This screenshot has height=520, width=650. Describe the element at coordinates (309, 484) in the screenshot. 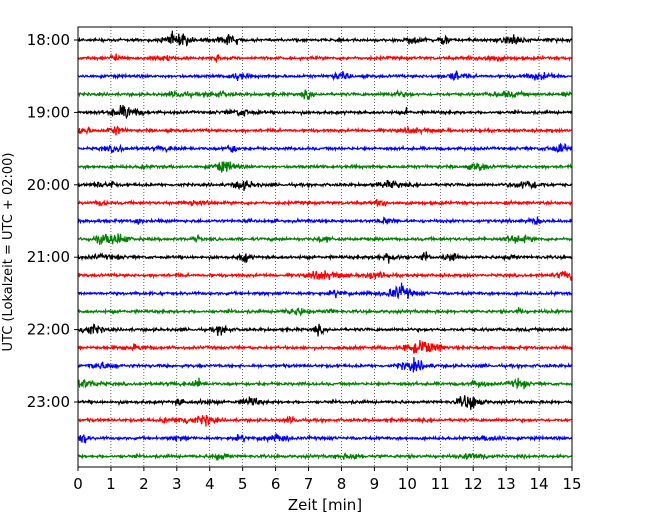

I see `x-tick-label: 7` at that location.